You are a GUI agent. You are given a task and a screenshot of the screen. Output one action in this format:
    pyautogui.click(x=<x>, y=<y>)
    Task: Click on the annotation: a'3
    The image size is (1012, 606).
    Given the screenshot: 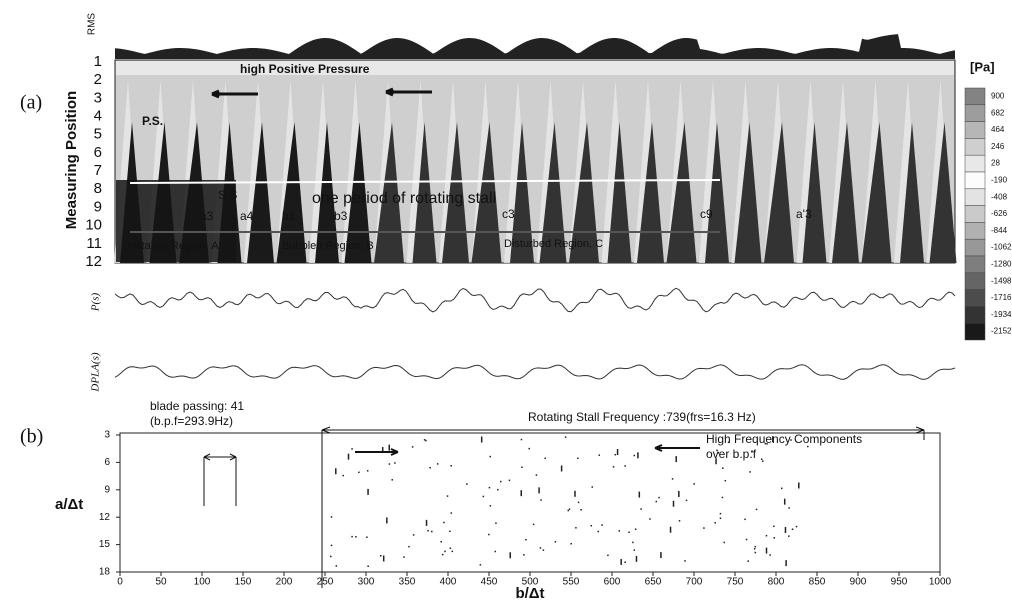 What is the action you would take?
    pyautogui.click(x=804, y=214)
    